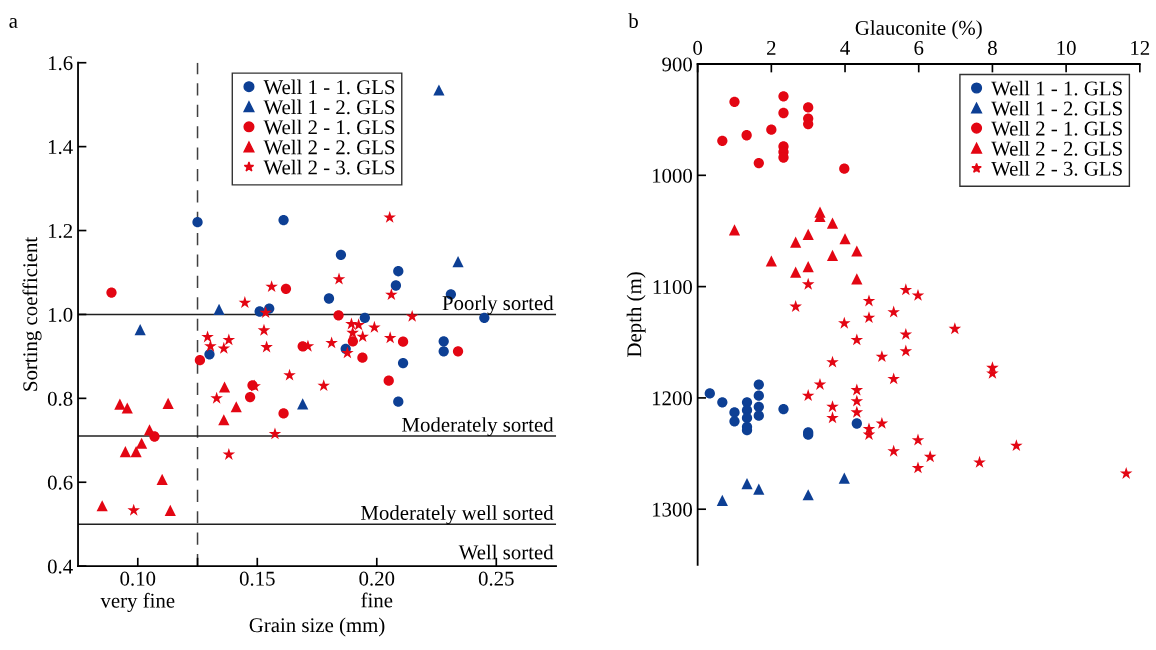  I want to click on legend-label: Well 1 - 2. GLS, so click(329, 107).